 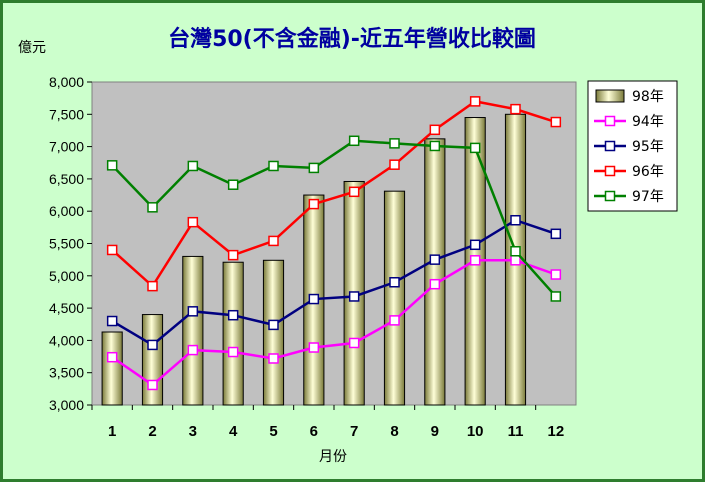 I want to click on y-tick-label: 6,000, so click(x=66, y=211).